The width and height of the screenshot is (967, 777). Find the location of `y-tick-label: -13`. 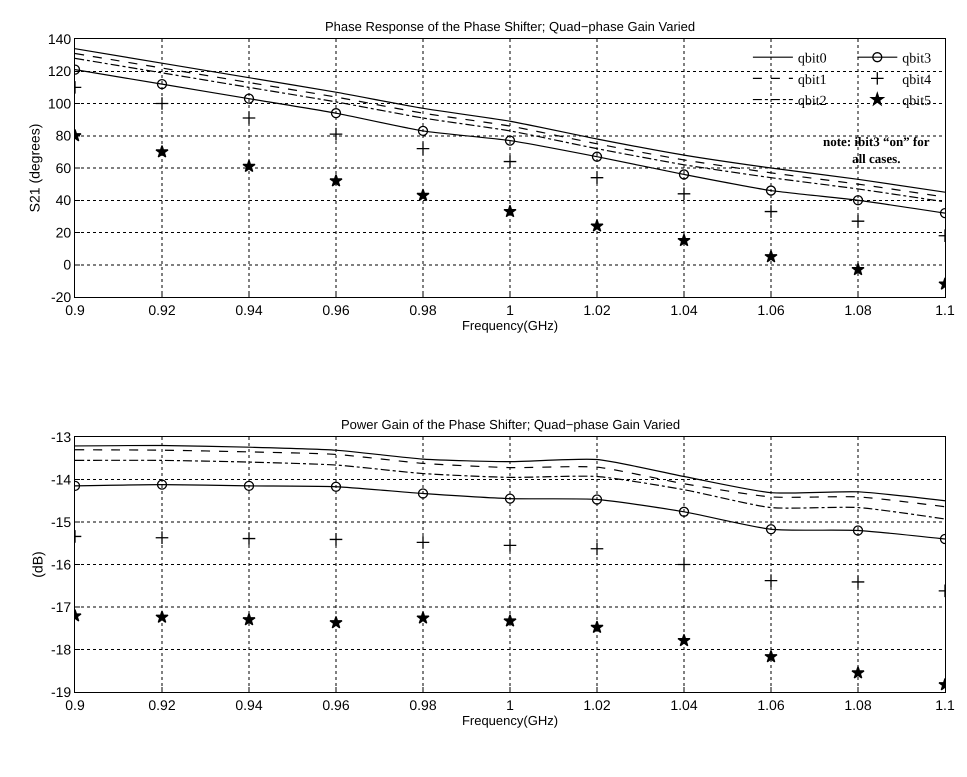

y-tick-label: -13 is located at coordinates (61, 436).